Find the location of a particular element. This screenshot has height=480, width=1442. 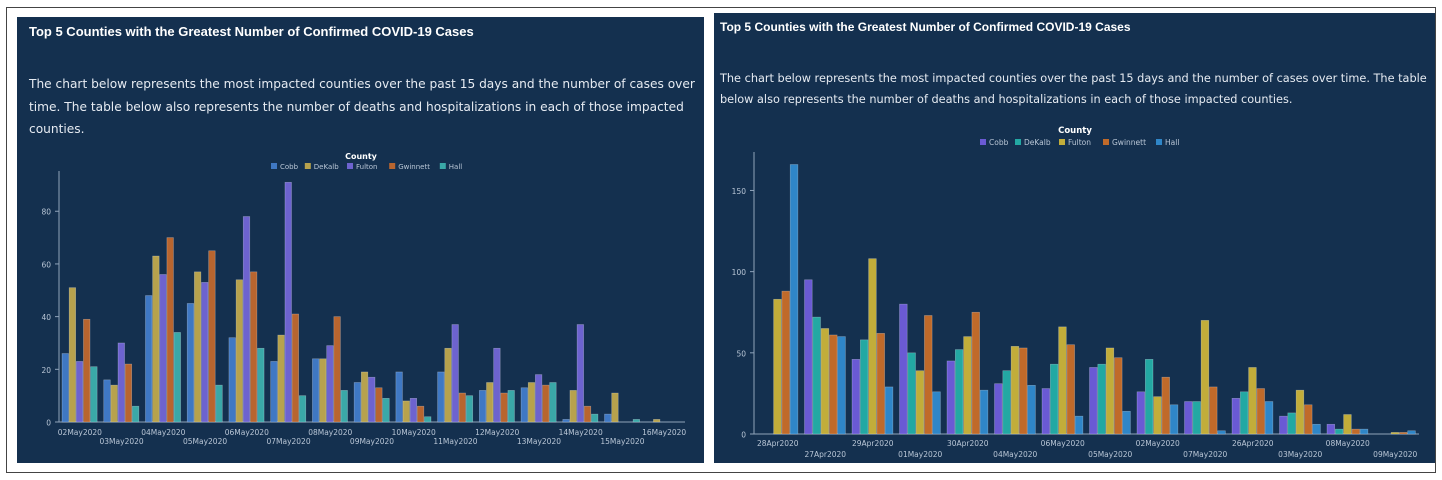

bar-gwinnett-26Apr2020 is located at coordinates (1260, 411).